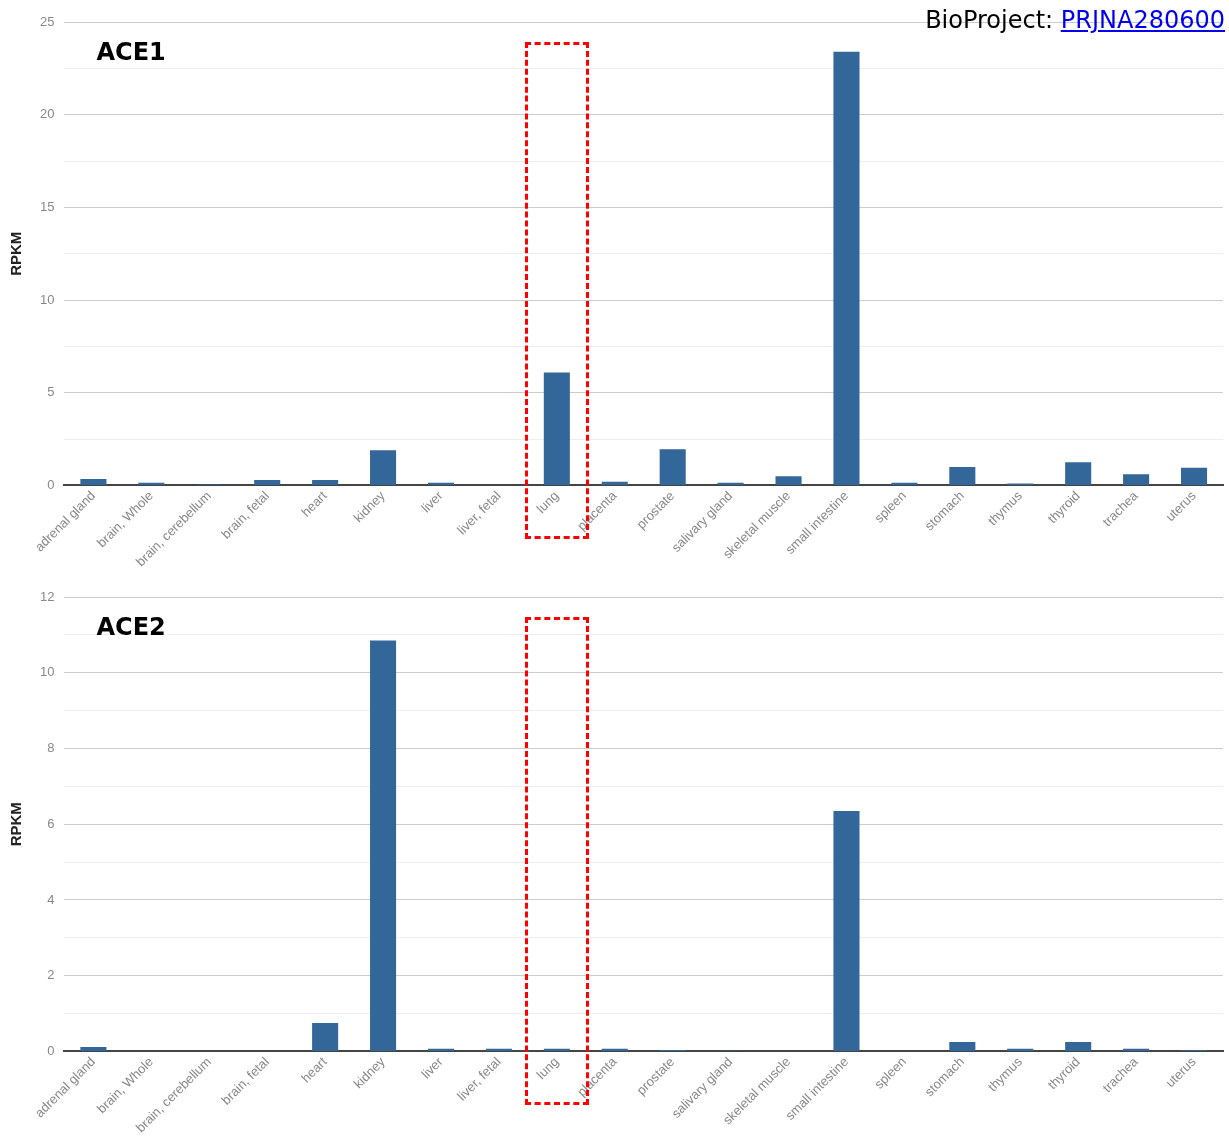  I want to click on y-tick-label: 25, so click(47, 21).